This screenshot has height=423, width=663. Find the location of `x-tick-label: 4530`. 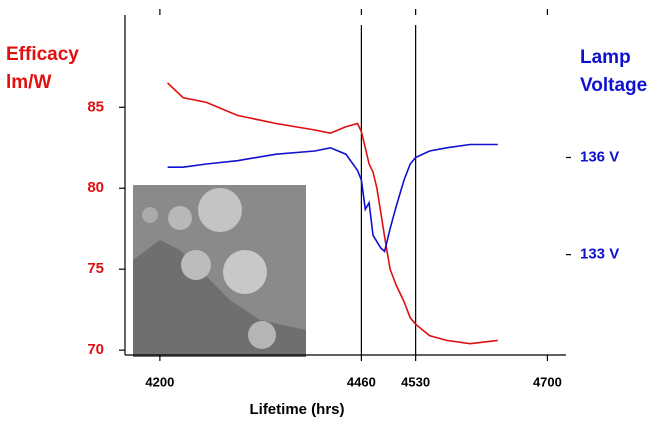

x-tick-label: 4530 is located at coordinates (415, 381).